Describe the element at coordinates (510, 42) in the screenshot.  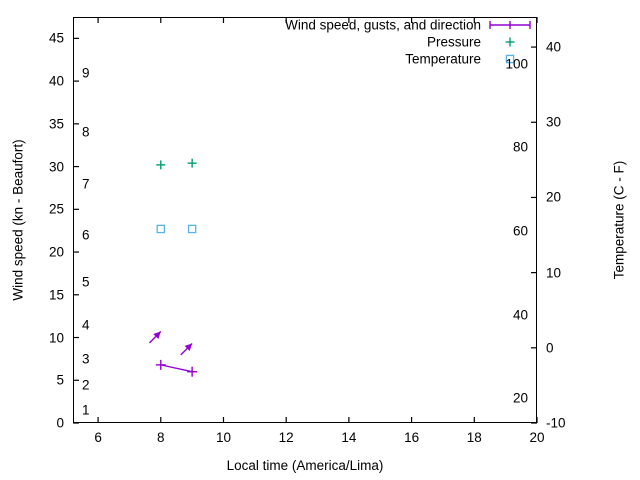
I see `legend-symbols` at that location.